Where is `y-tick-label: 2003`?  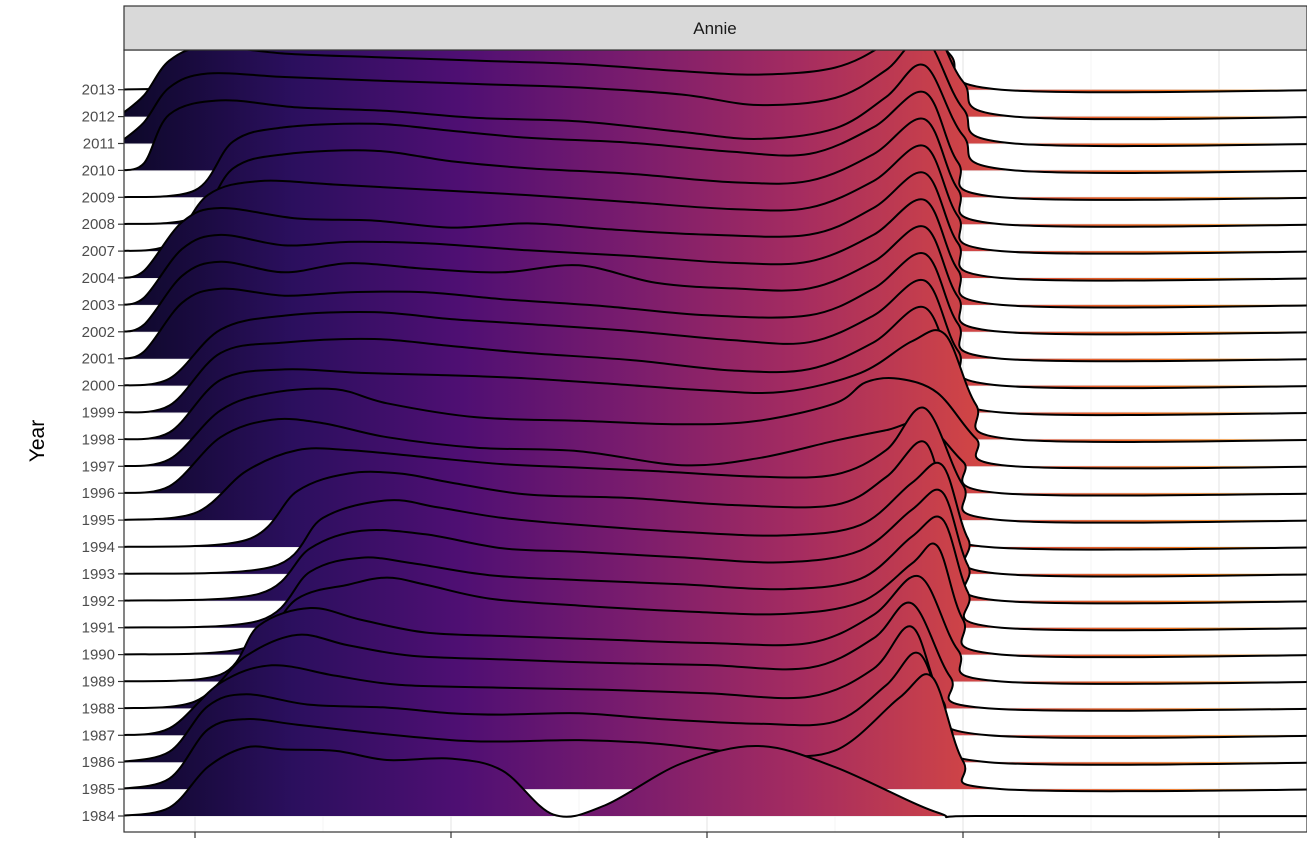
y-tick-label: 2003 is located at coordinates (98, 305).